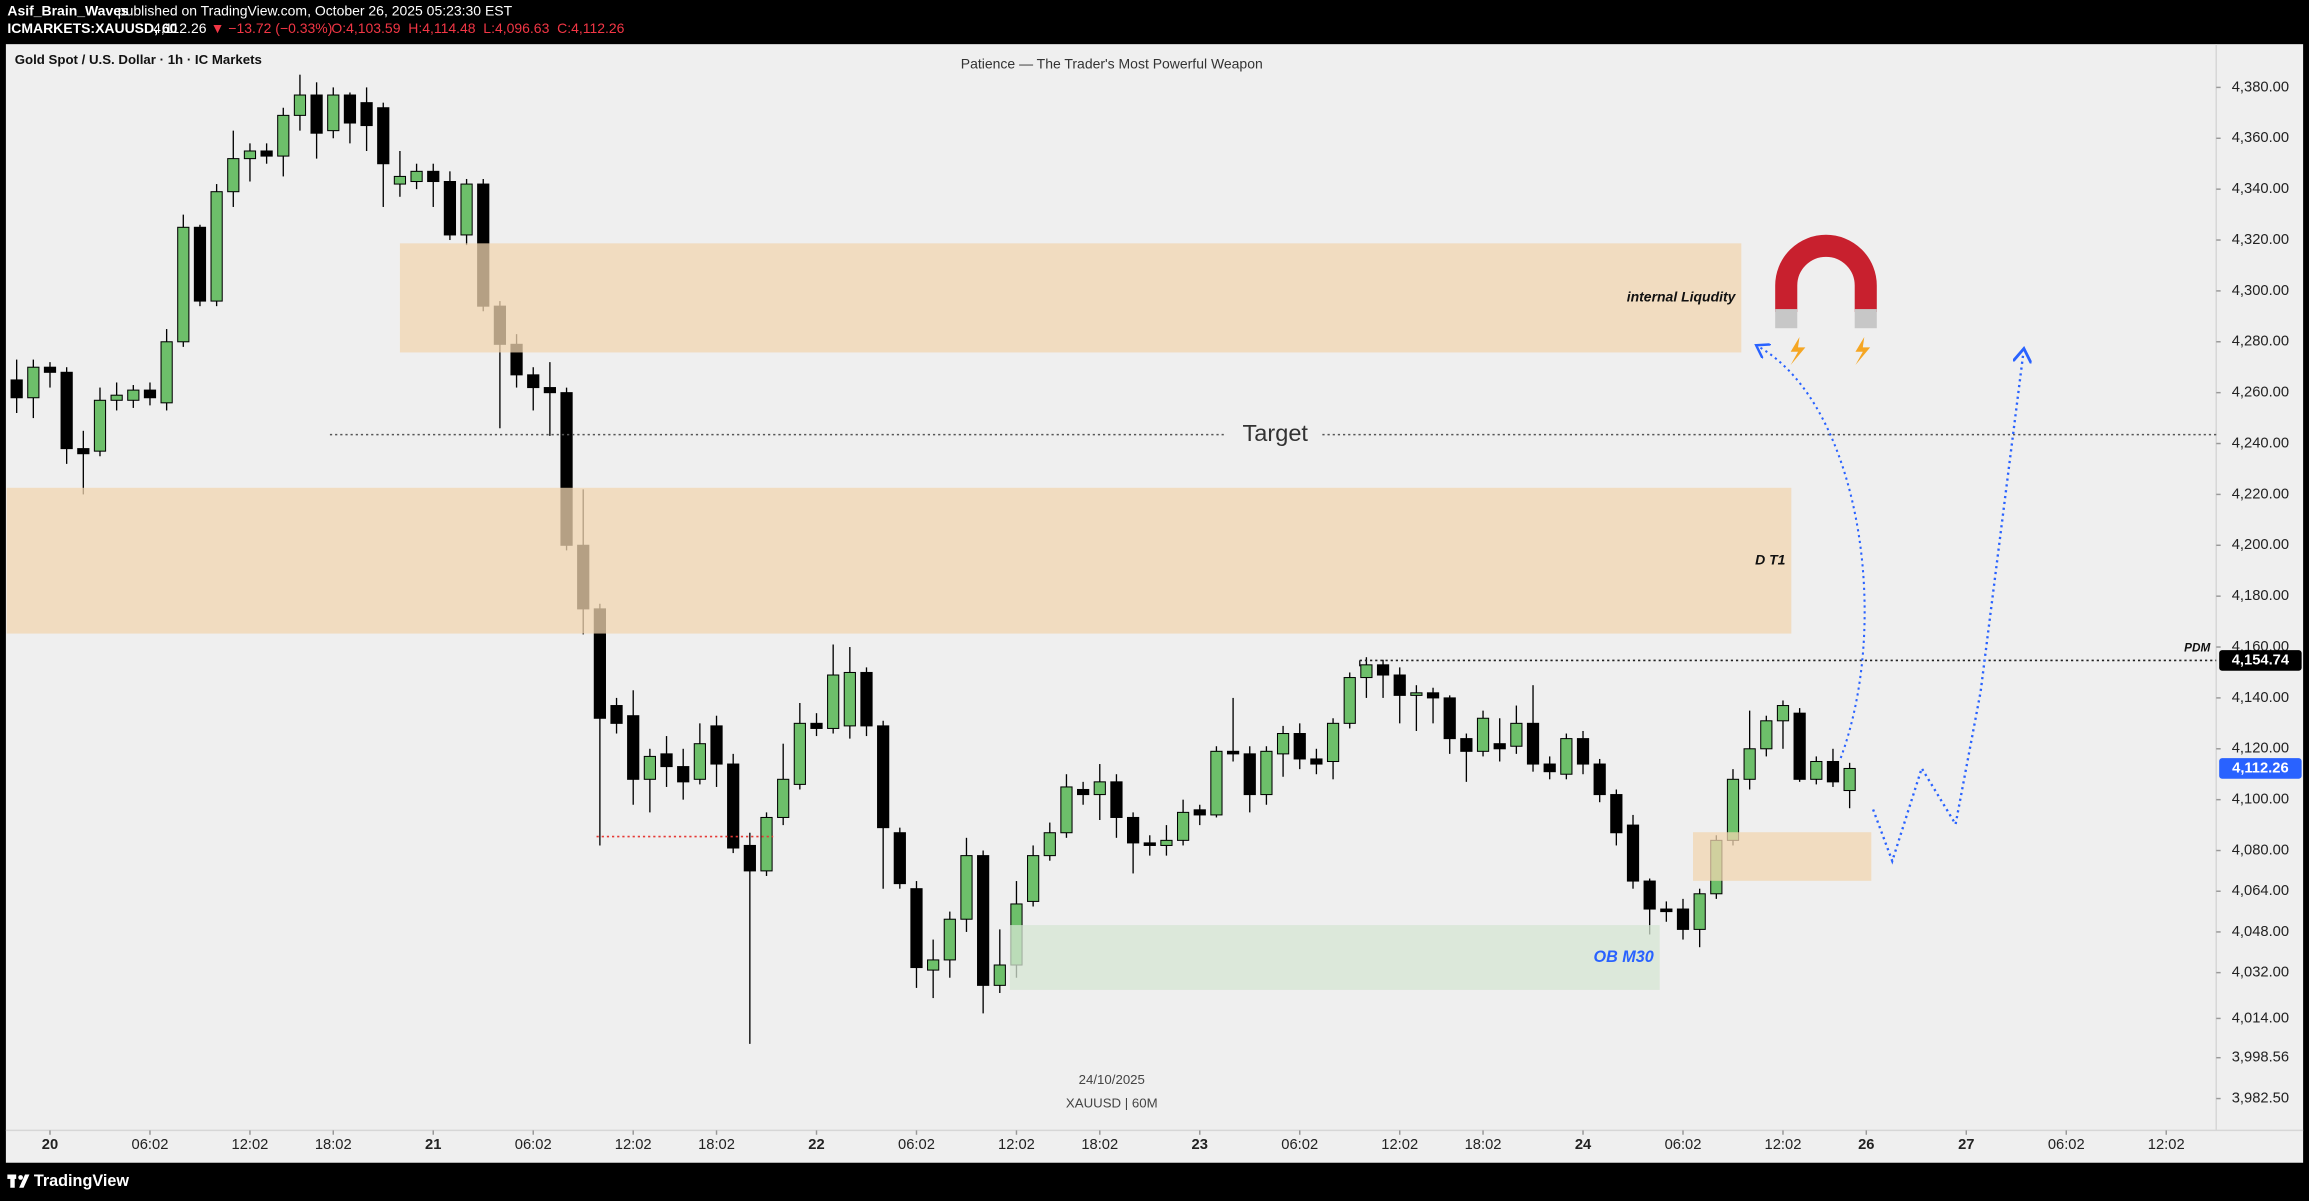  I want to click on zone-label: internal Liqudity, so click(1682, 297).